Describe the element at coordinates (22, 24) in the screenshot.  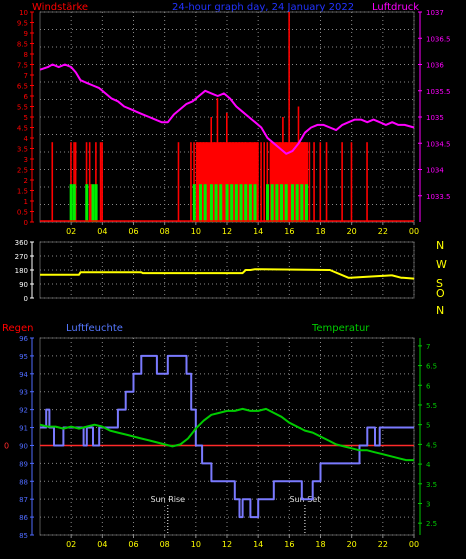
I see `wind-axis-tick-label: 9.5` at that location.